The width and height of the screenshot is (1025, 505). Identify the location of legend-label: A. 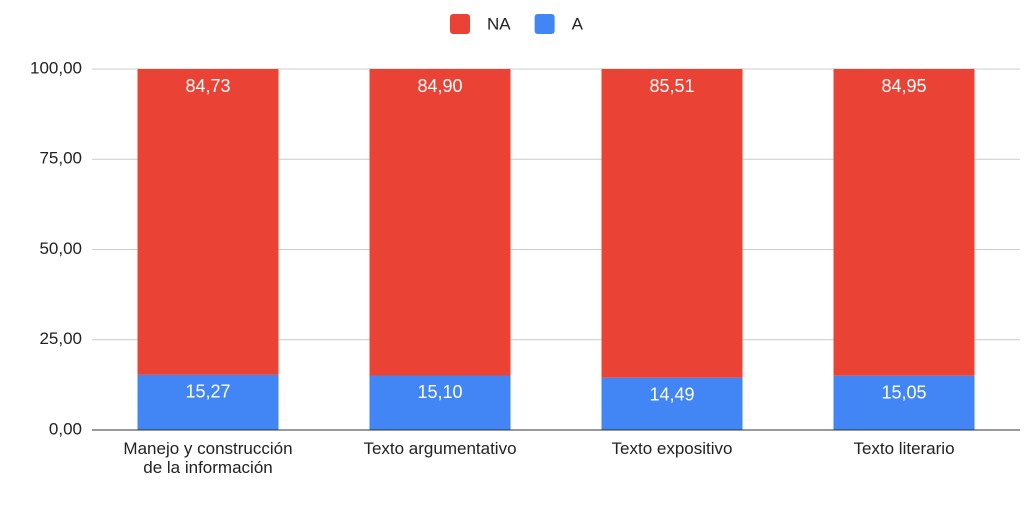
(578, 23).